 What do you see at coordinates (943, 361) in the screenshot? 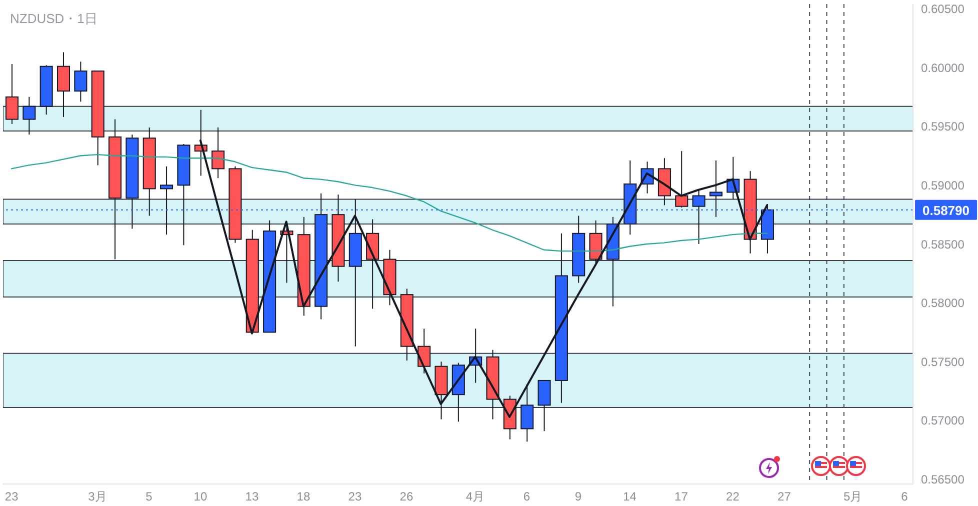
I see `y-tick-label: 0.57500` at bounding box center [943, 361].